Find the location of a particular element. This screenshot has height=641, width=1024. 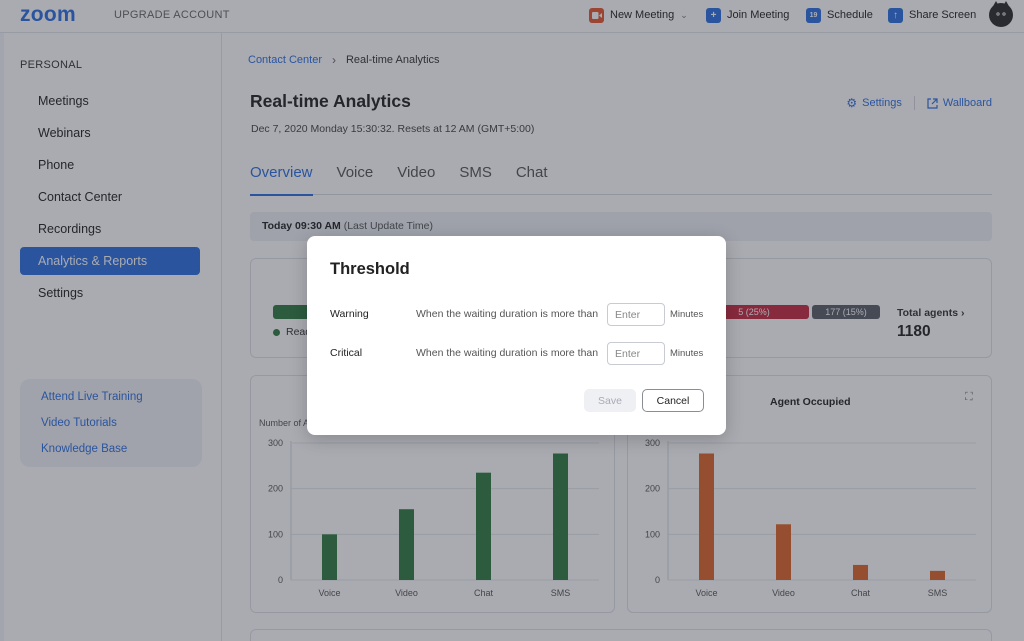

chart-left-xtick-label: Chat is located at coordinates (484, 593).